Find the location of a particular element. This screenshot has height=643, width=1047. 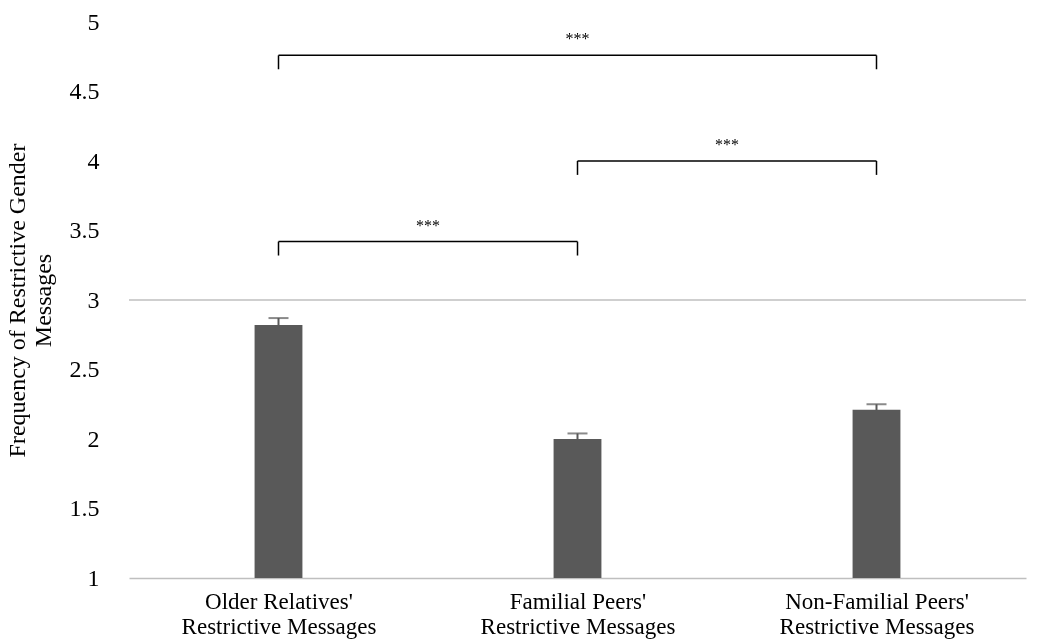

y-tick-label: 1 is located at coordinates (93, 577).